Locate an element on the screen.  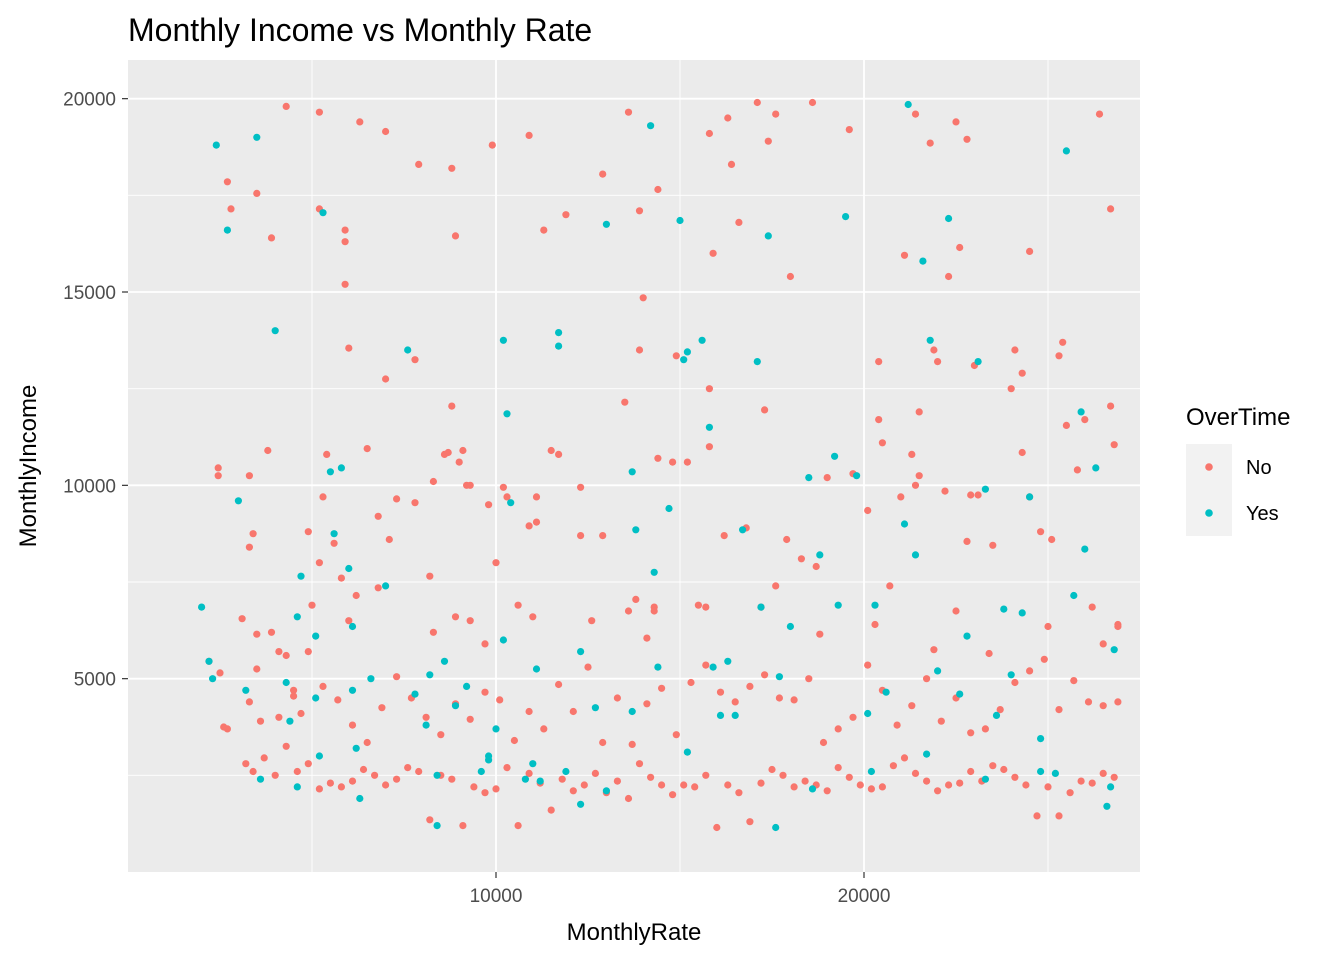
y-tick-label: 5000 is located at coordinates (95, 680).